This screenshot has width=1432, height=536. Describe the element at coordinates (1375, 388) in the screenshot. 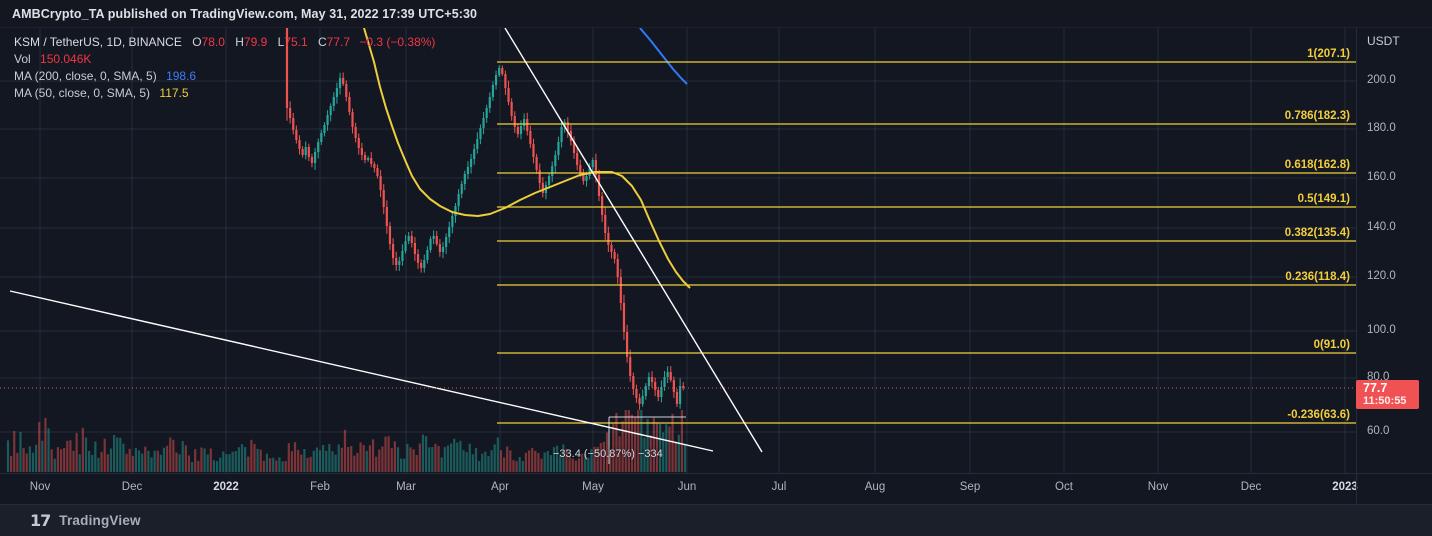

I see `last-price-value: 77.7` at that location.